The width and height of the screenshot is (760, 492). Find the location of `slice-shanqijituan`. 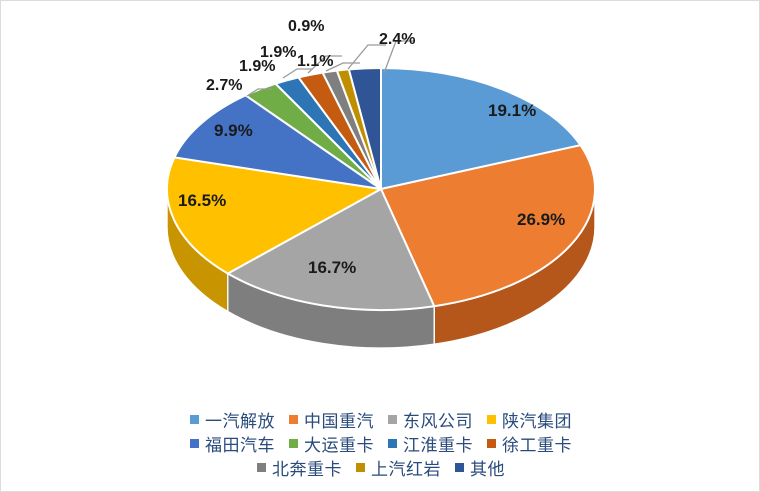

slice-shanqijituan is located at coordinates (275, 215).